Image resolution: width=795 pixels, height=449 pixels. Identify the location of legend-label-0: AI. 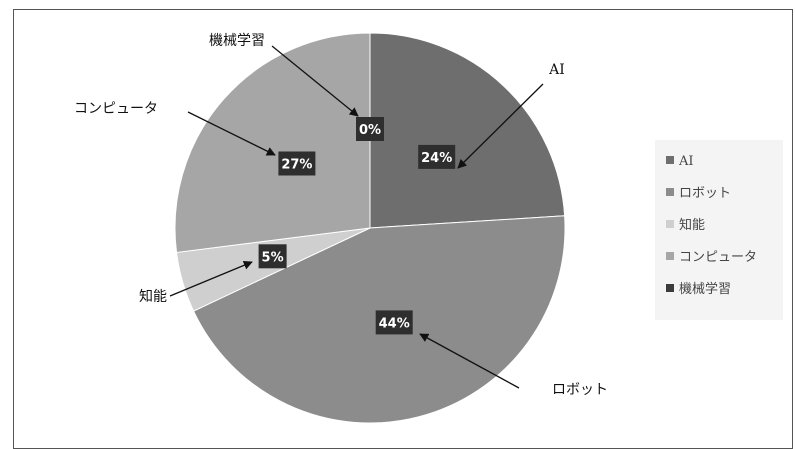
(686, 161).